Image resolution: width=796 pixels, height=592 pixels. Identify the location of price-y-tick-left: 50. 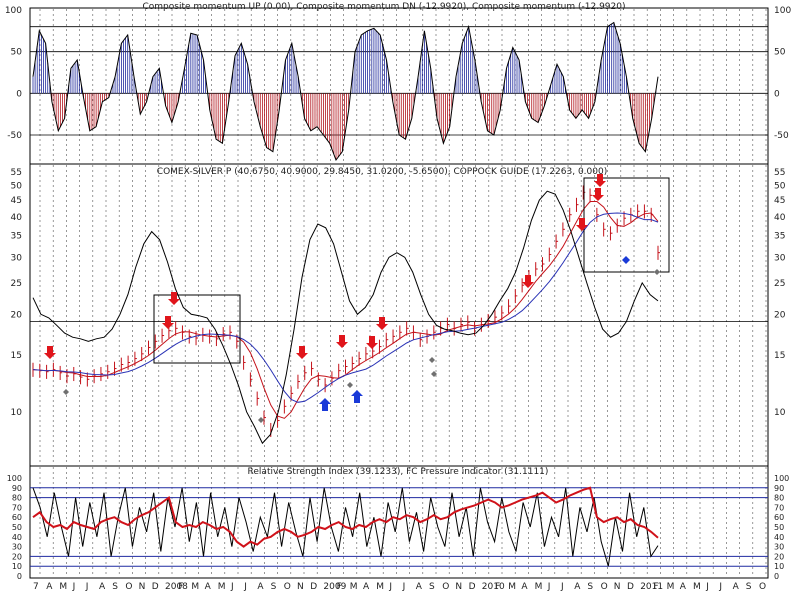
(17, 186).